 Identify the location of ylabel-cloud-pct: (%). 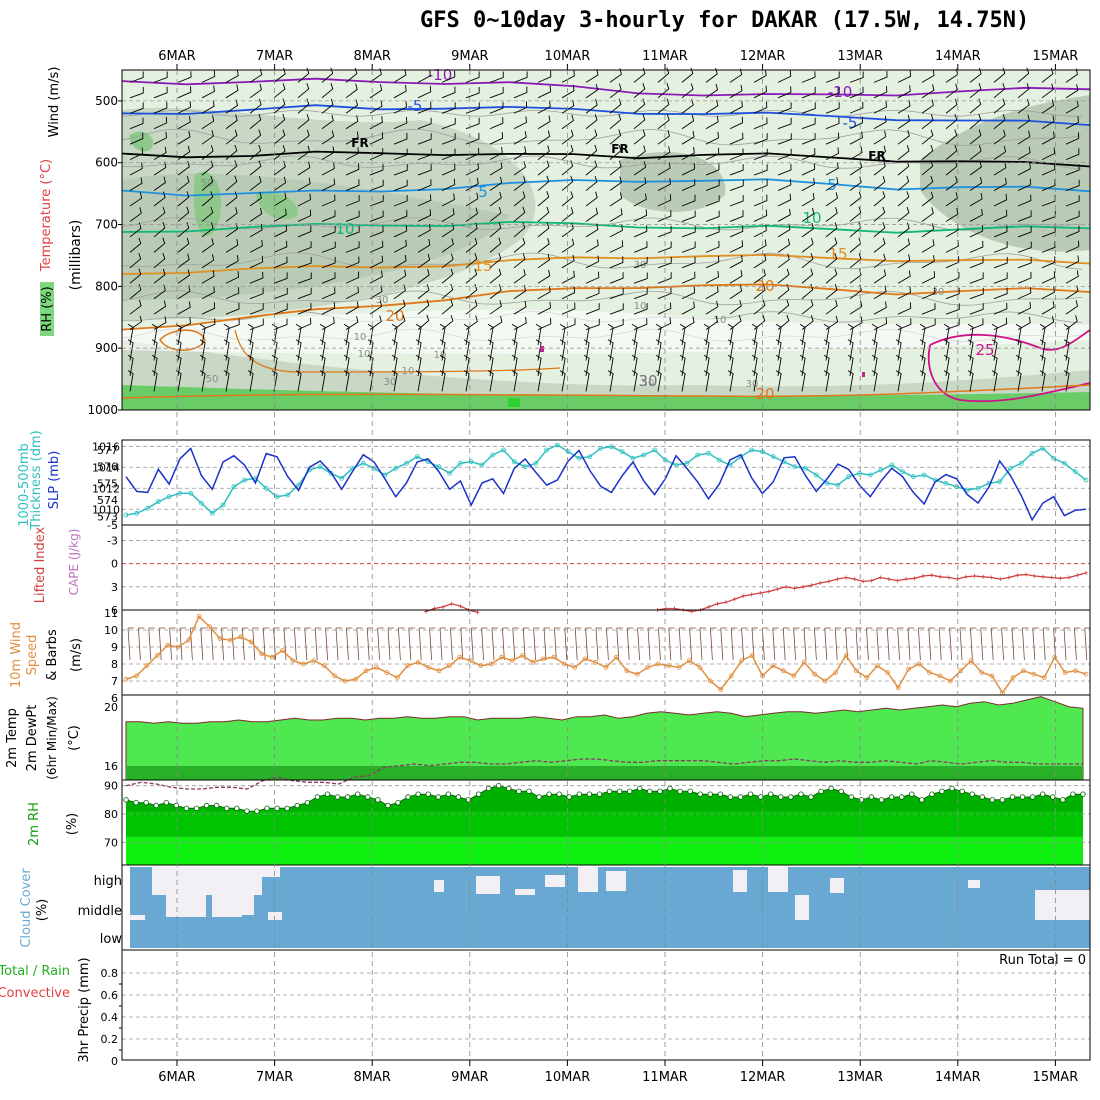
(42, 910).